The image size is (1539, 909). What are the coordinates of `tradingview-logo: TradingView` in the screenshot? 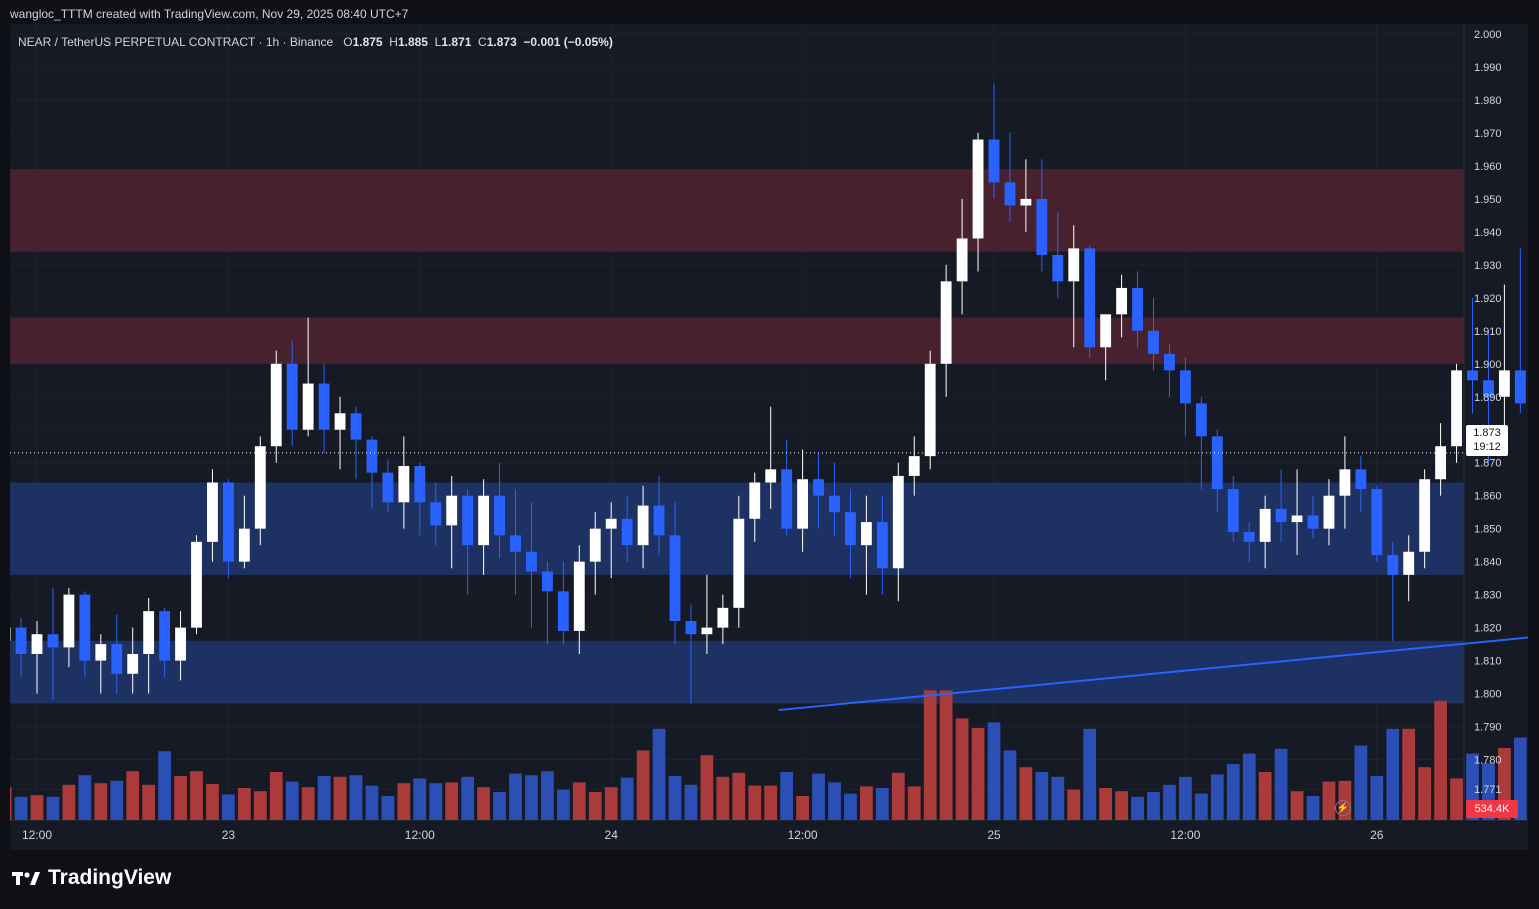 It's located at (91, 878).